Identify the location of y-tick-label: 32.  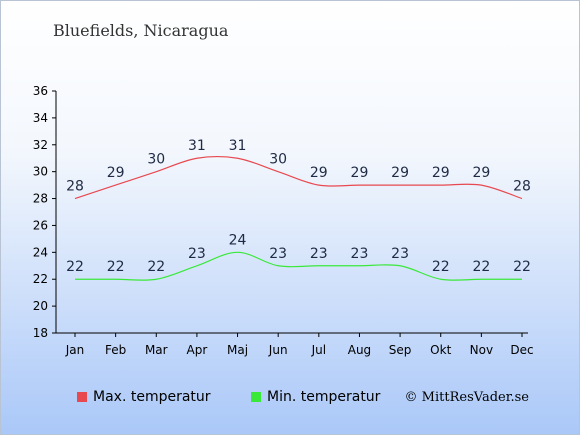
(40, 145).